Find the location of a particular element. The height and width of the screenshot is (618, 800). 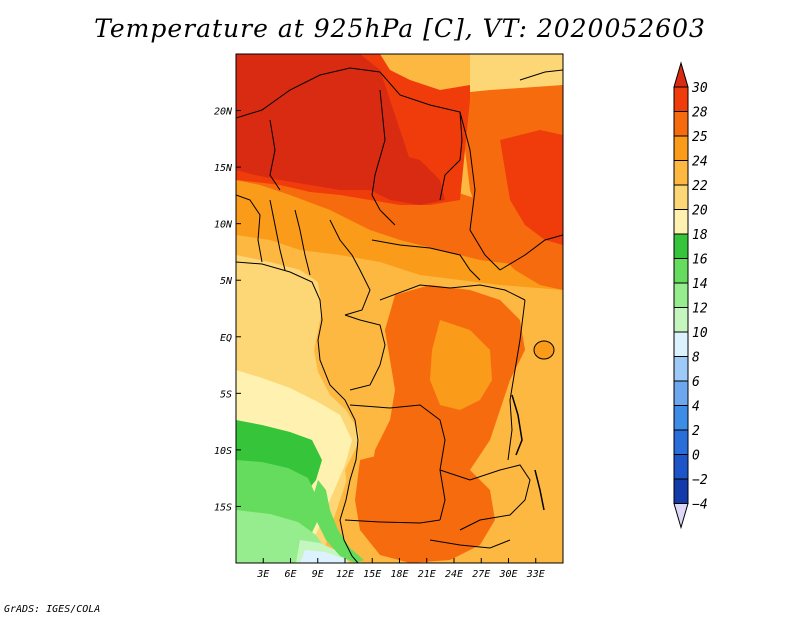

colorbar-label: −2 is located at coordinates (700, 480).